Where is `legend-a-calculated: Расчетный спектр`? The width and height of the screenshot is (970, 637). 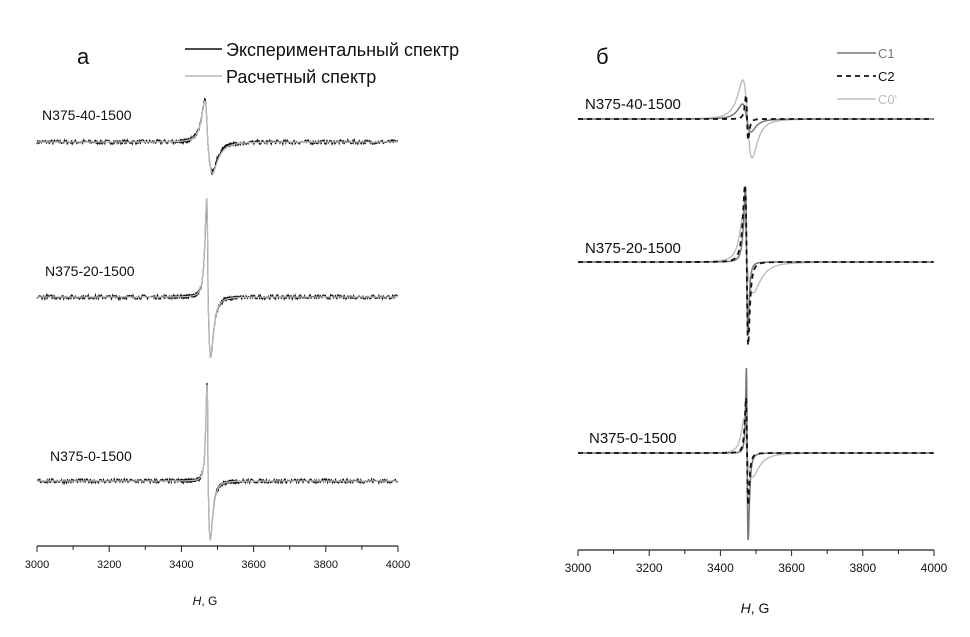
legend-a-calculated: Расчетный спектр is located at coordinates (301, 77).